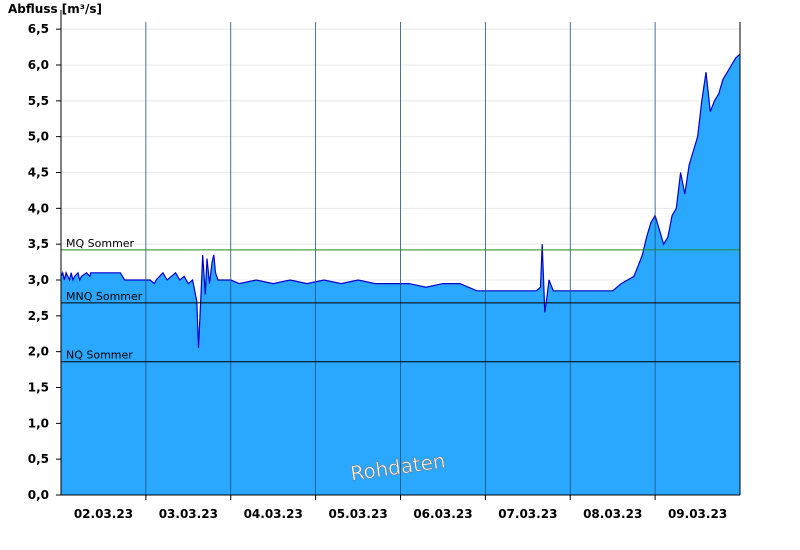 The width and height of the screenshot is (800, 550). I want to click on reference-line-label: MNQ Sommer, so click(104, 296).